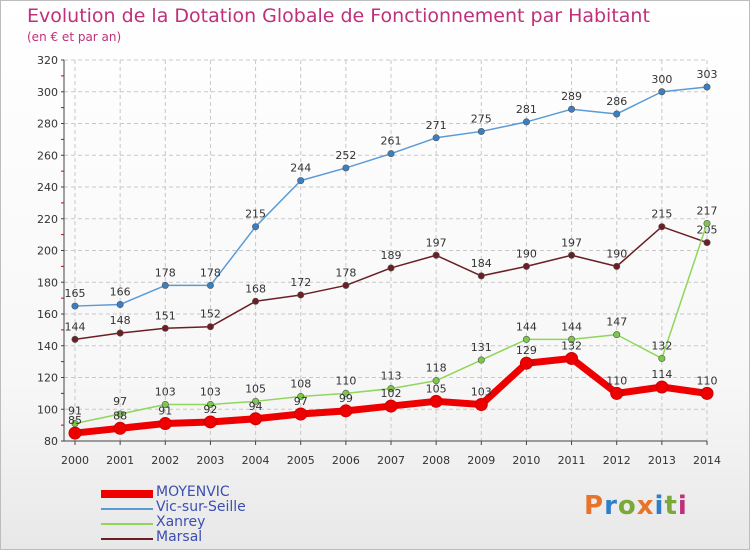 This screenshot has width=750, height=550. What do you see at coordinates (645, 506) in the screenshot?
I see `logo-letter: x` at bounding box center [645, 506].